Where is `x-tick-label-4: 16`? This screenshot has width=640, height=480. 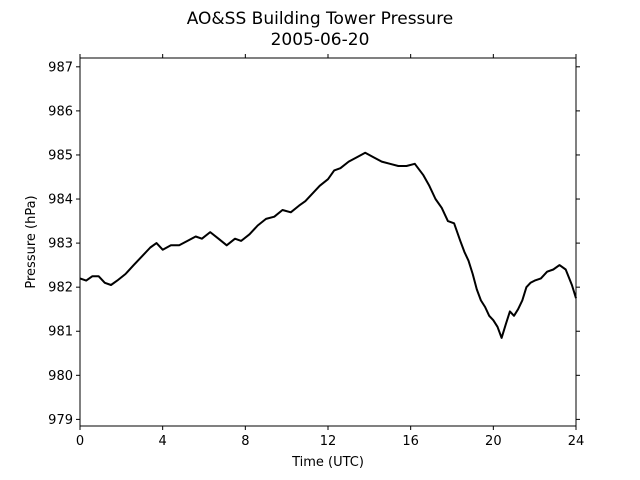 x-tick-label-4: 16 is located at coordinates (410, 441).